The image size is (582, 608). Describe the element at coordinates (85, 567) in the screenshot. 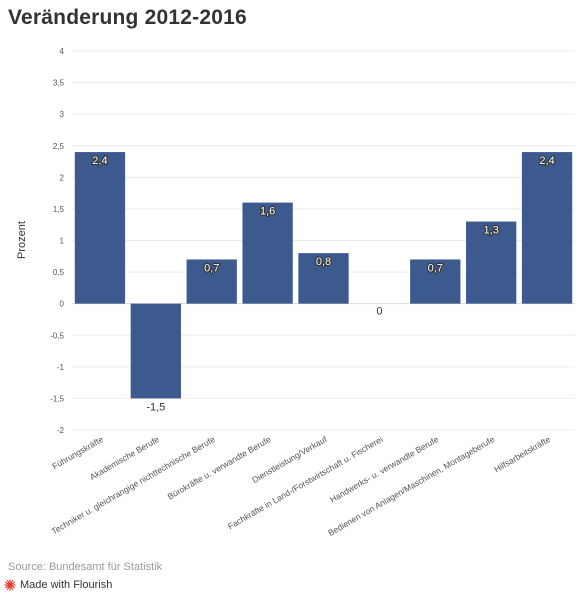

I see `source-note: Source: Bundesamt für Statistik` at that location.